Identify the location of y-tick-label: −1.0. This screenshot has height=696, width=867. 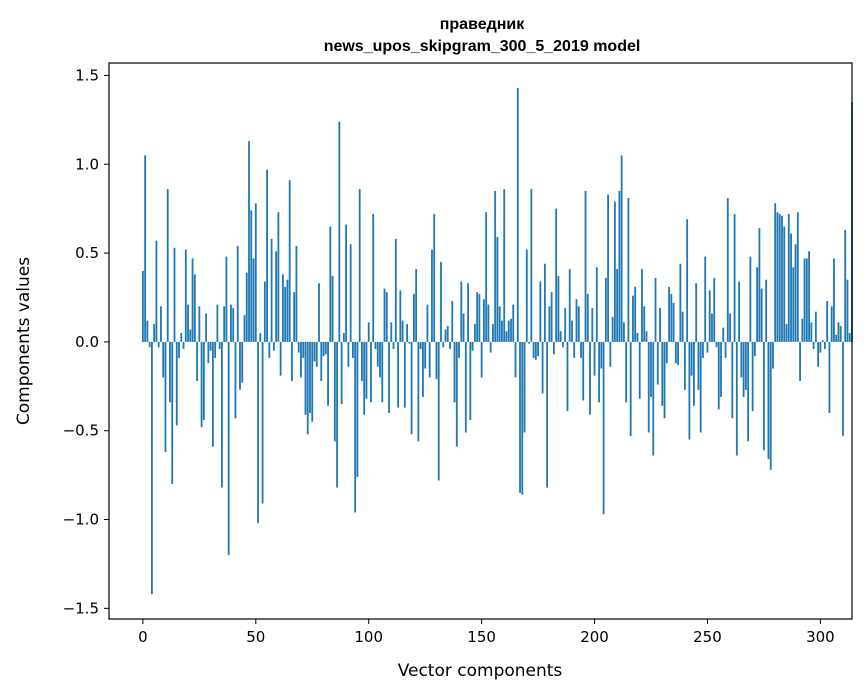
(81, 520).